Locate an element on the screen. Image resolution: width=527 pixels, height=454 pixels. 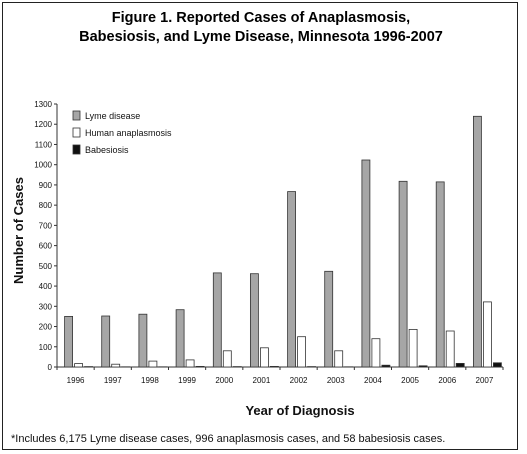
y-tick-label: 200 is located at coordinates (46, 327).